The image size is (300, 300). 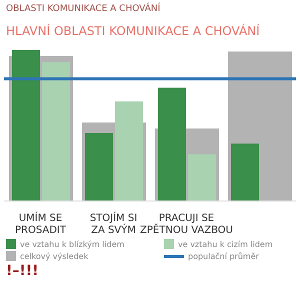 I want to click on legend-label: ve vztahu k blízkým lidem, so click(x=72, y=244).